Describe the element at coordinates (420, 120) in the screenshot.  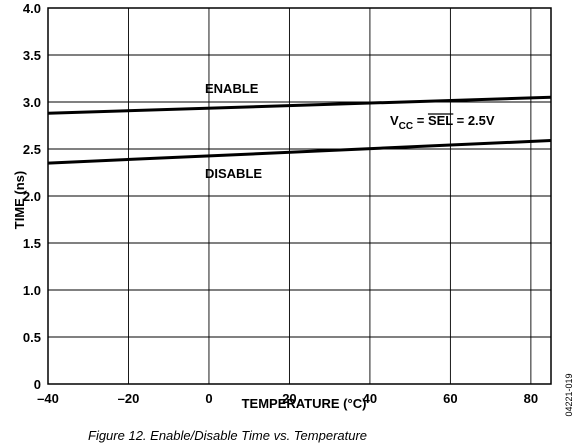
I see `annotation-equals-1: =` at that location.